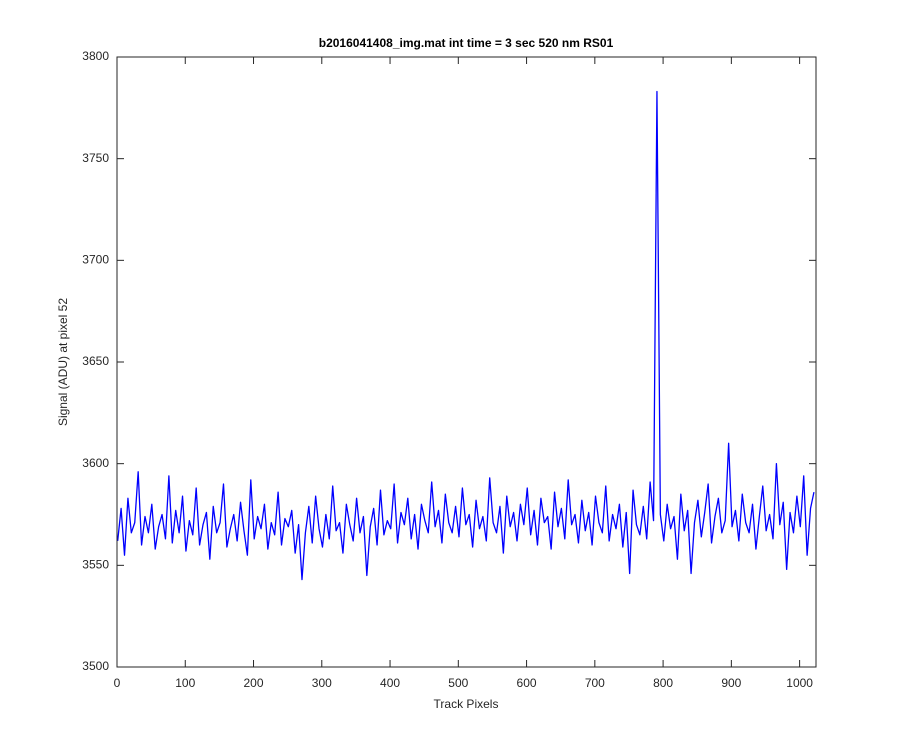 This screenshot has width=900, height=750. I want to click on y-tick-label: 3800, so click(95, 56).